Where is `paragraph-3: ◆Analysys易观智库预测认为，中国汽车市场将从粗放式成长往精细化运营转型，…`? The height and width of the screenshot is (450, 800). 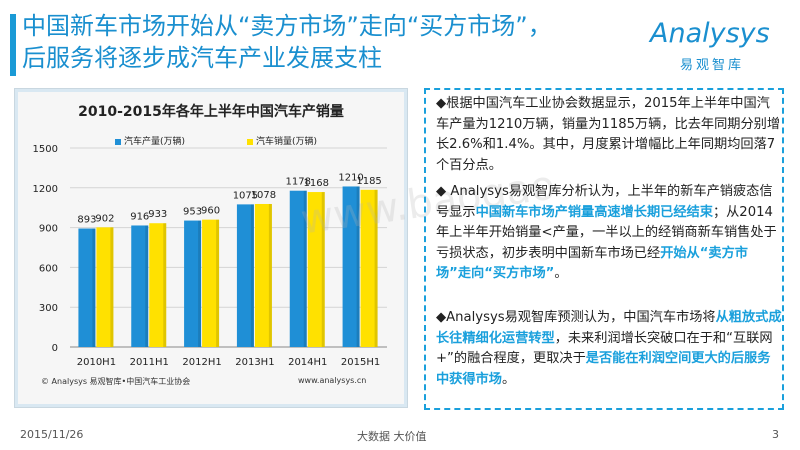 paragraph-3: ◆Analysys易观智库预测认为，中国汽车市场将从粗放式成长往精细化运营转型，… is located at coordinates (609, 349).